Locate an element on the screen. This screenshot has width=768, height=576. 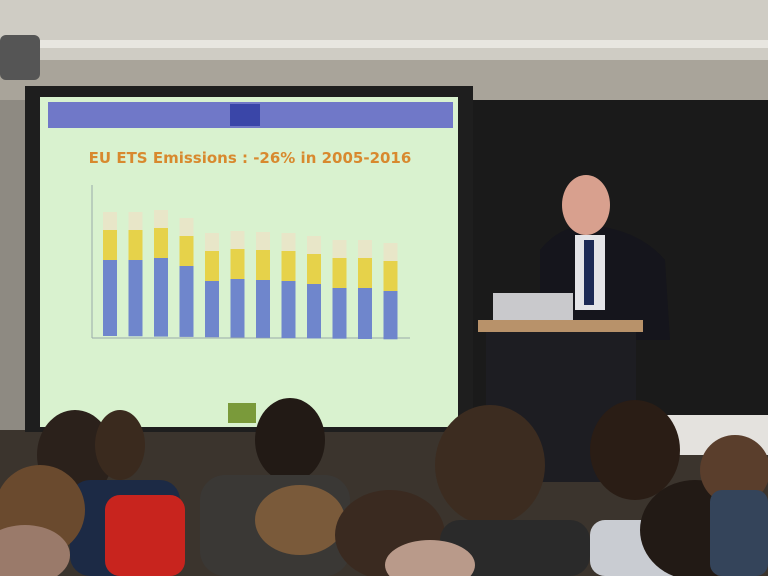
slide-title: EU ETS Emissions : -26% in 2005-2016 is located at coordinates (250, 158).